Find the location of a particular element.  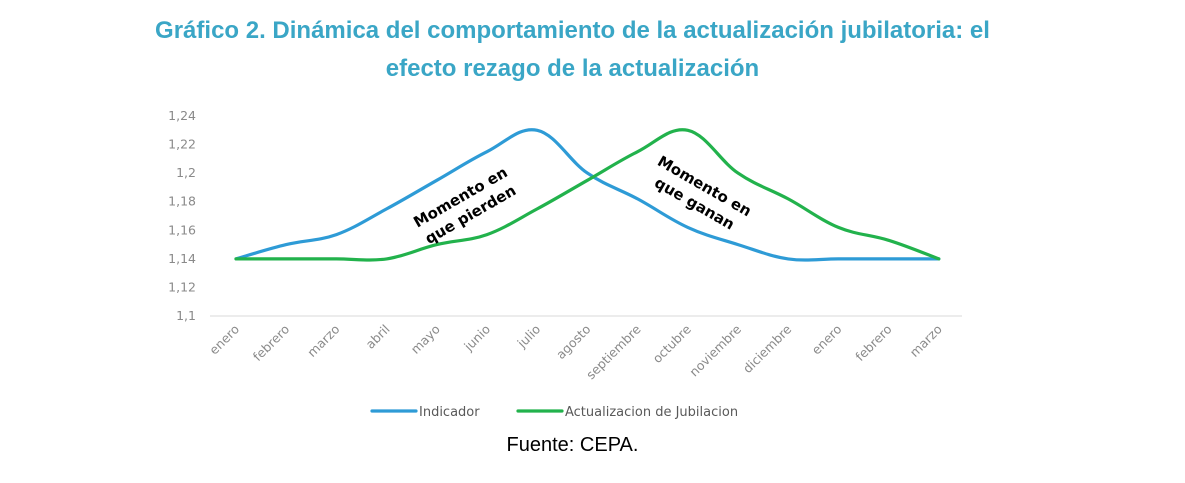

y-tick-label: 1,1 is located at coordinates (186, 315).